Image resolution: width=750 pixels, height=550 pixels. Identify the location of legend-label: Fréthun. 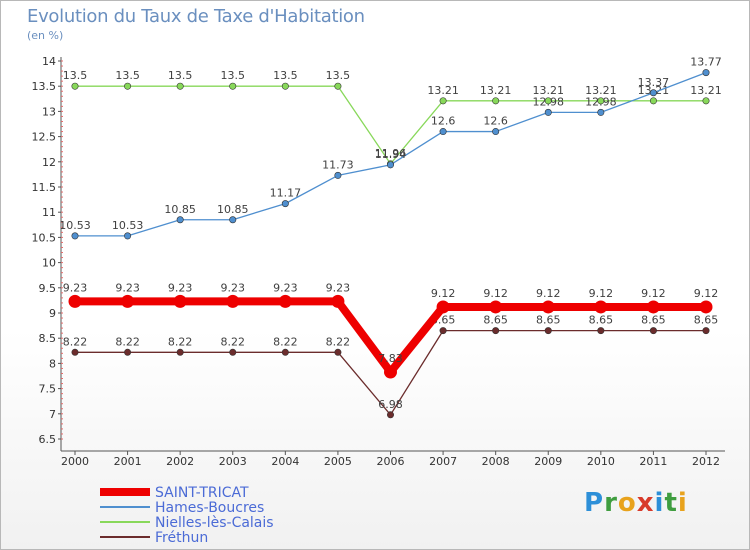
(181, 538).